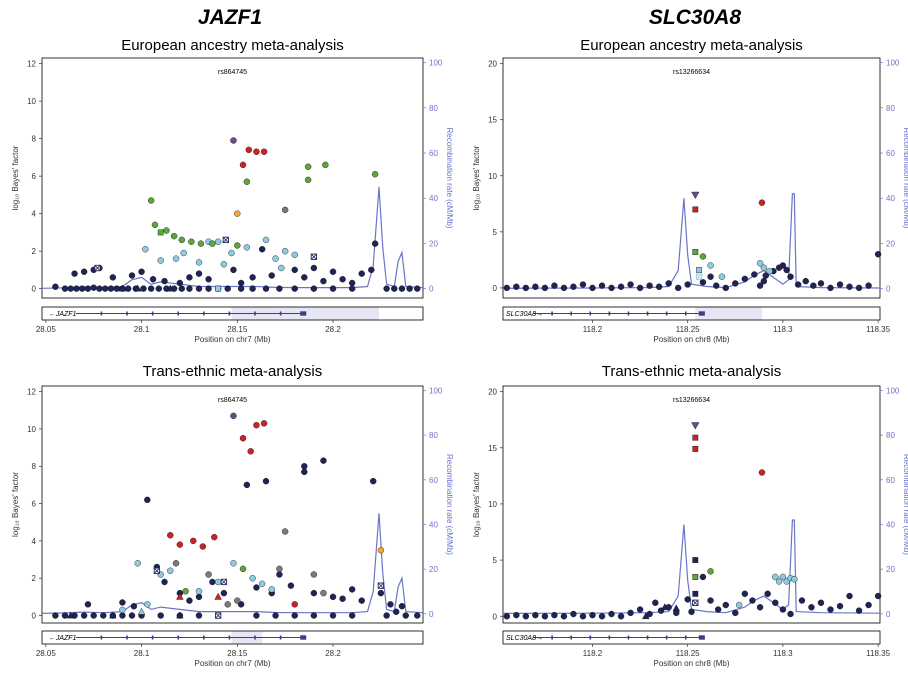 This screenshot has height=677, width=908. I want to click on y2-tick-label: 40, so click(433, 524).